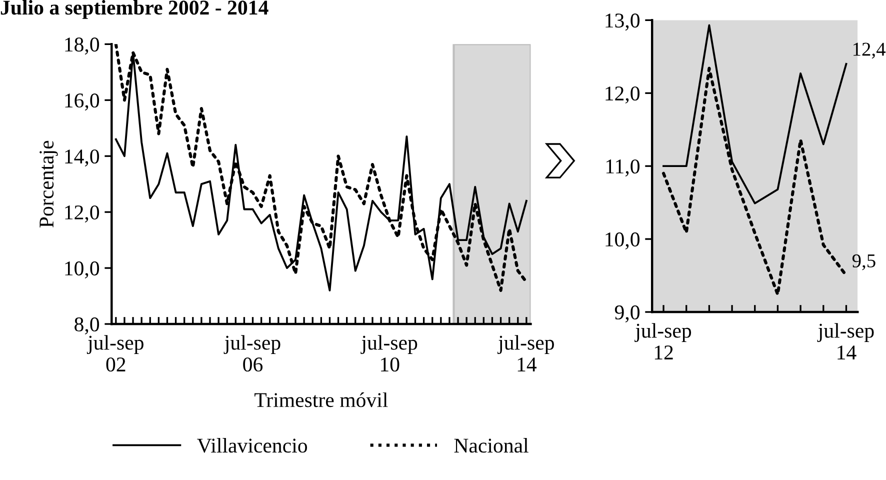 This screenshot has width=886, height=480. I want to click on data-label: 12,4, so click(869, 50).